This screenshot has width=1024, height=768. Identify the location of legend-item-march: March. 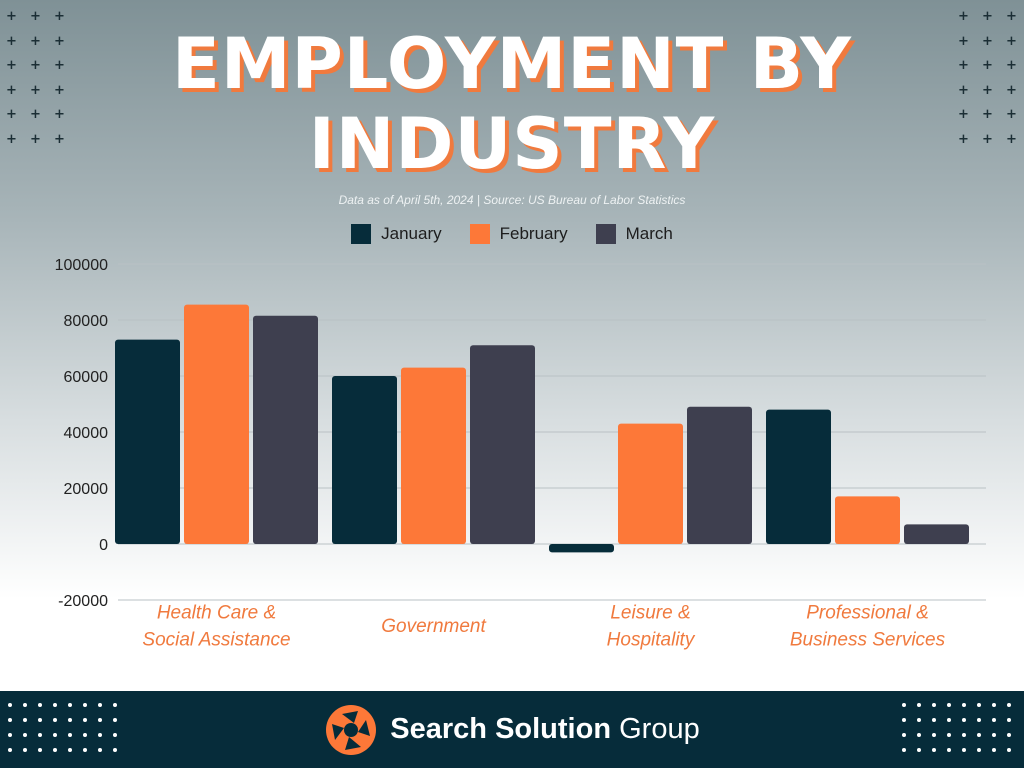
(634, 234).